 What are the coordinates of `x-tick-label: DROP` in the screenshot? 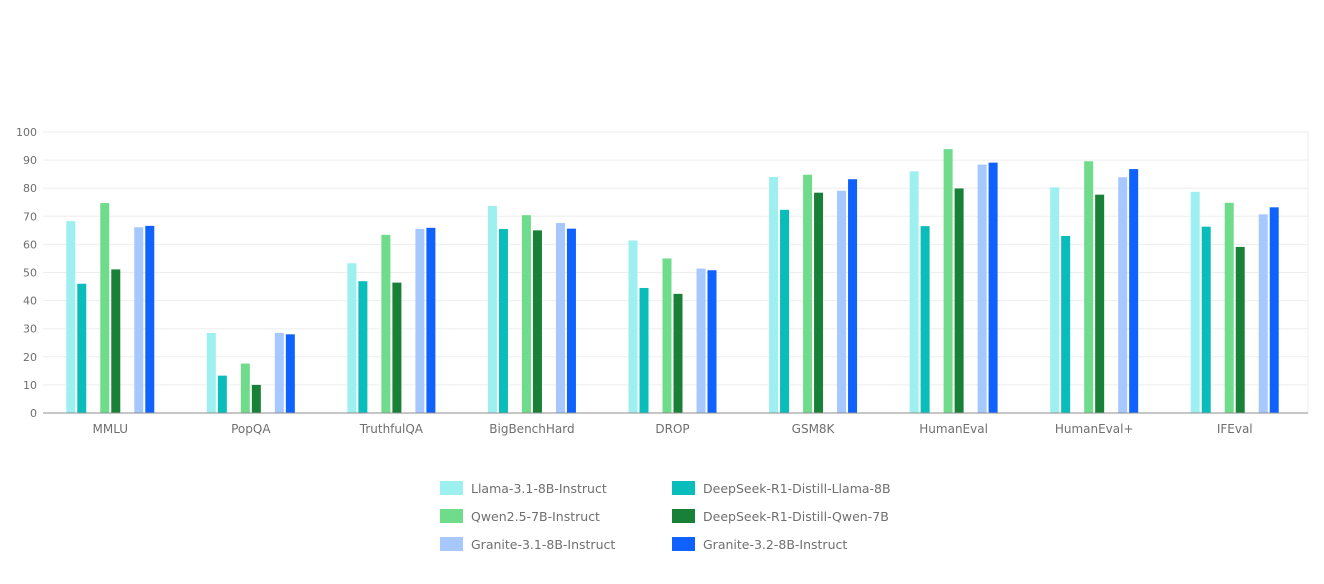 It's located at (672, 429).